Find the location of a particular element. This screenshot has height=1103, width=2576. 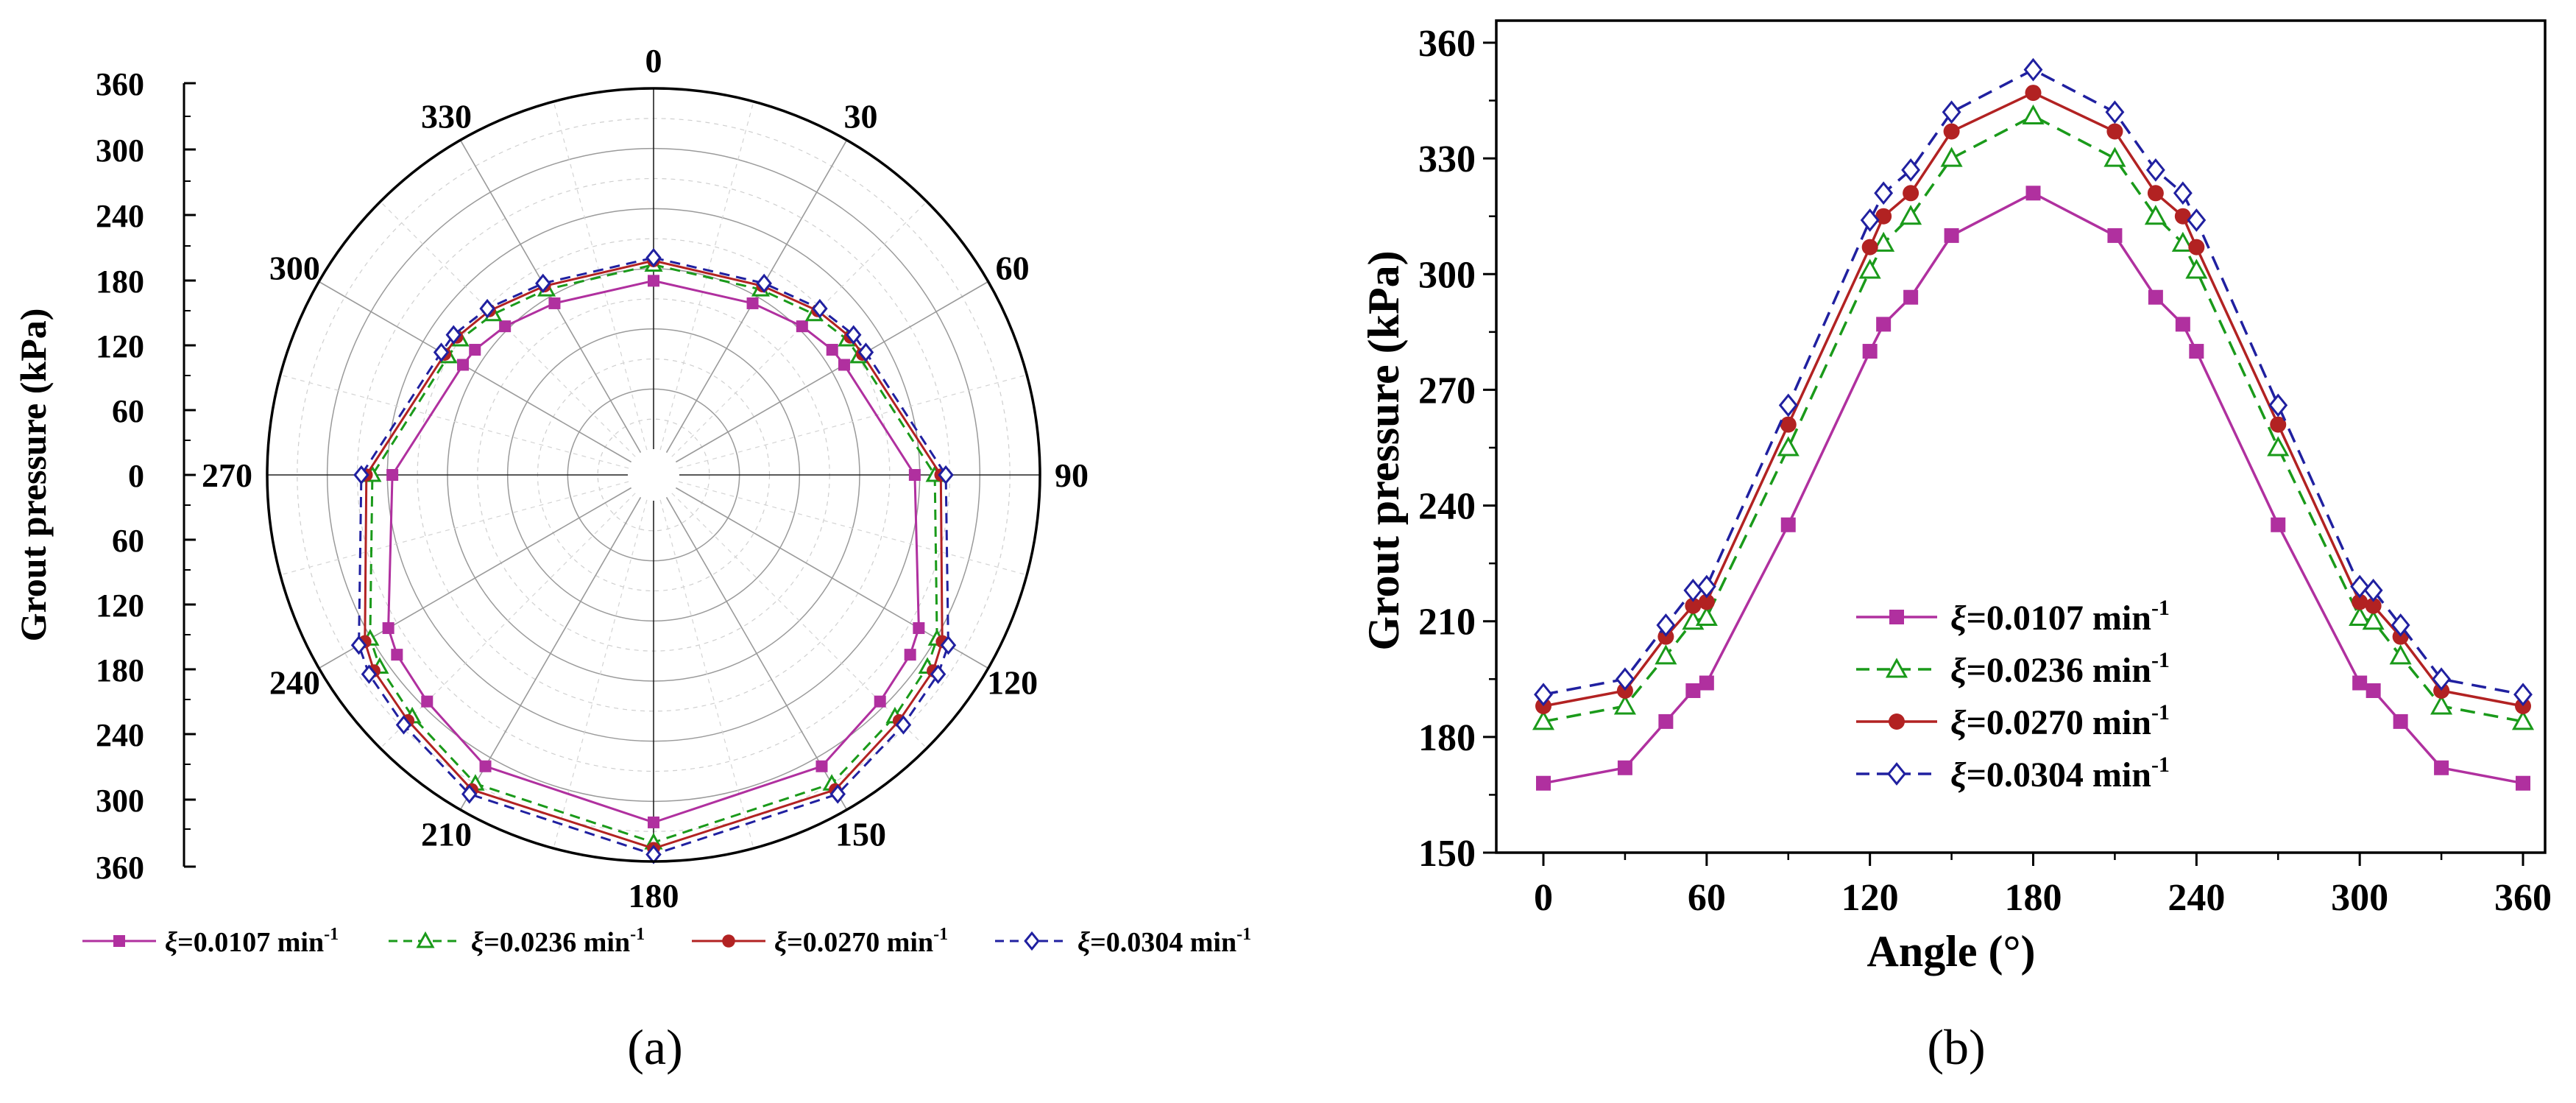

x-axis-tick-label: 0 is located at coordinates (1544, 898).